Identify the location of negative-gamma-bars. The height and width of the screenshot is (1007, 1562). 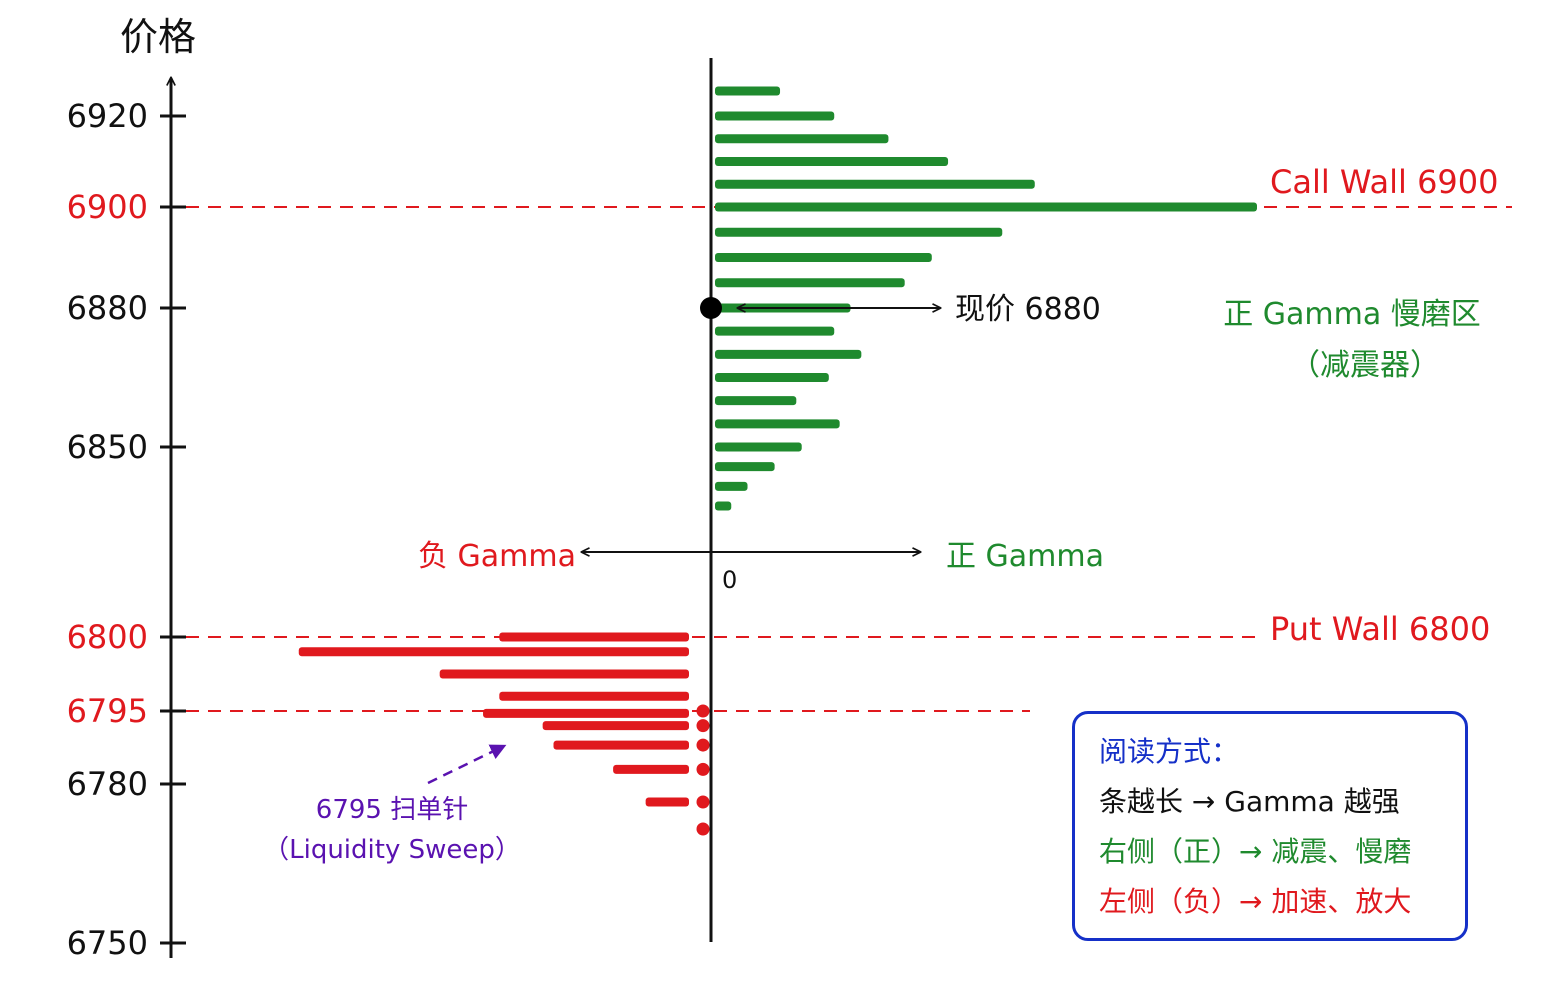
(493, 719).